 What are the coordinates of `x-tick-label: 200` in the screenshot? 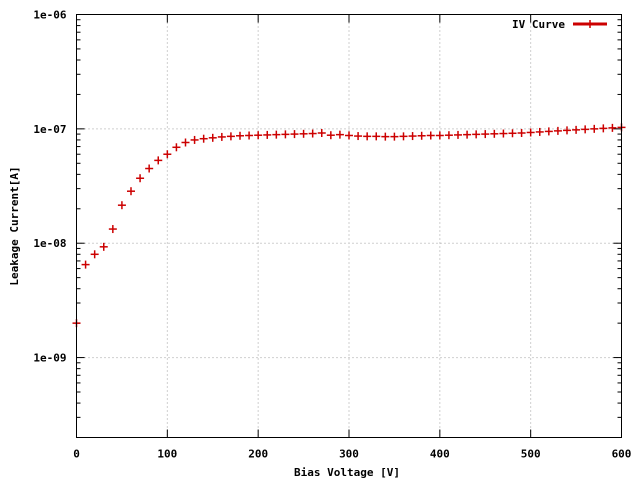 It's located at (258, 454).